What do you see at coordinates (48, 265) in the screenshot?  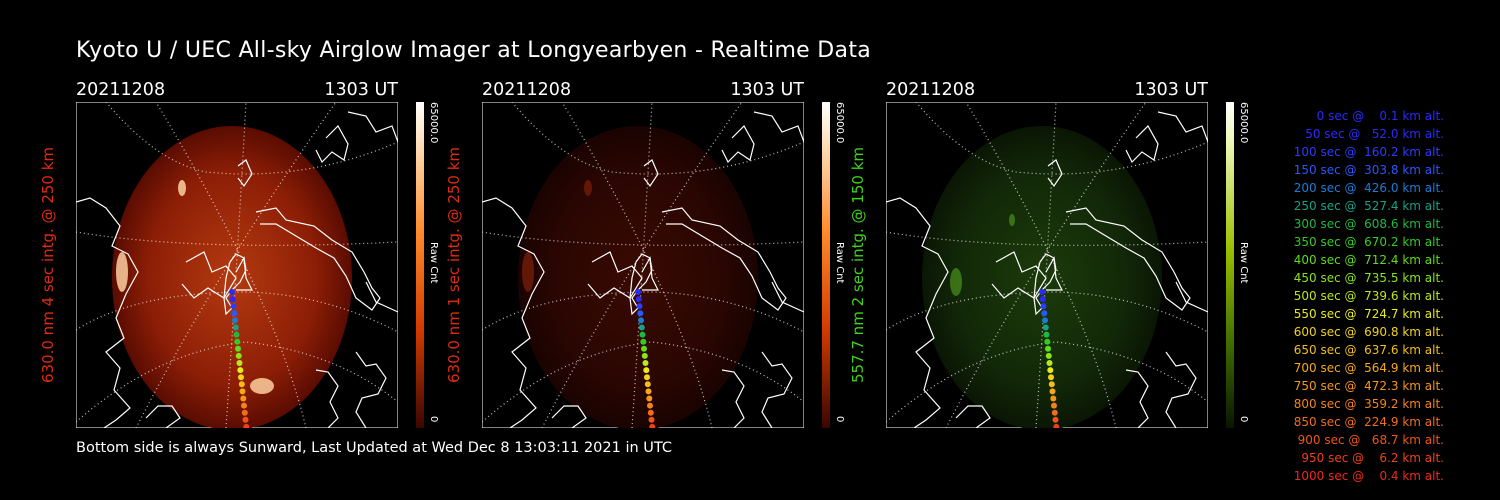 I see `wavelength-label-text: 630.0 nm 4 sec intg. @ 250 km` at bounding box center [48, 265].